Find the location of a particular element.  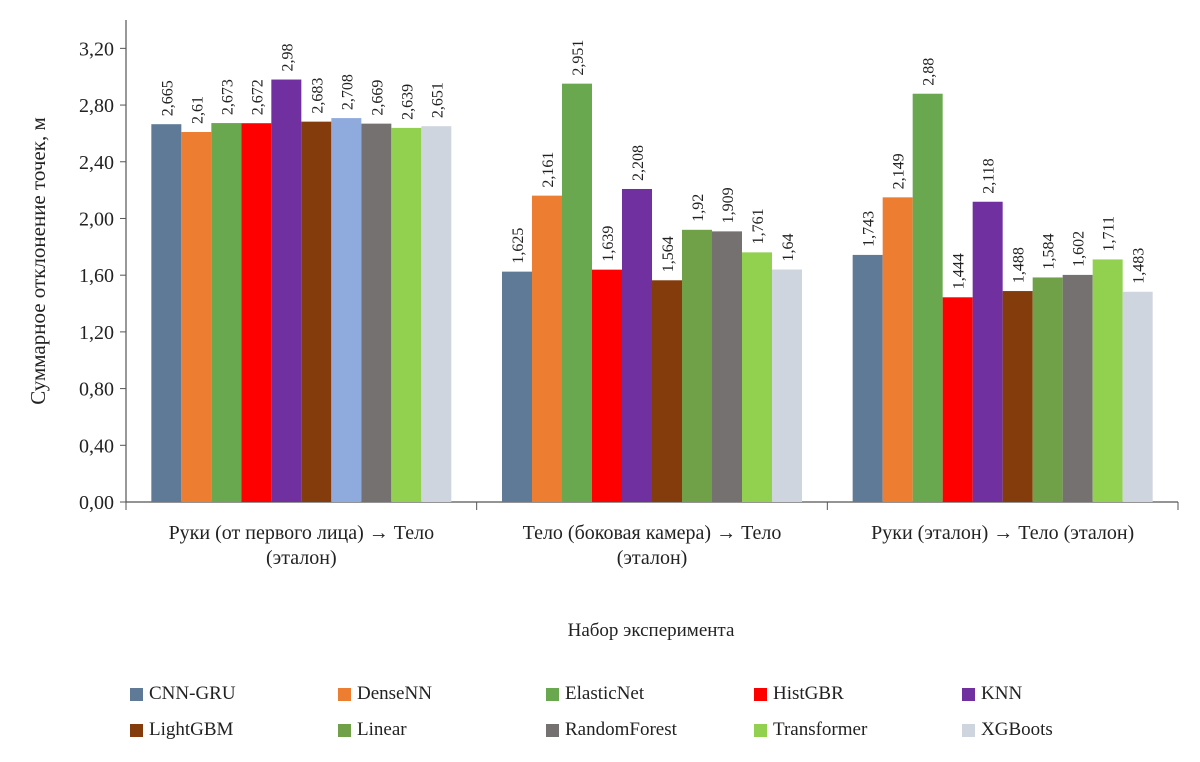

legend-label: KNN is located at coordinates (1002, 693).